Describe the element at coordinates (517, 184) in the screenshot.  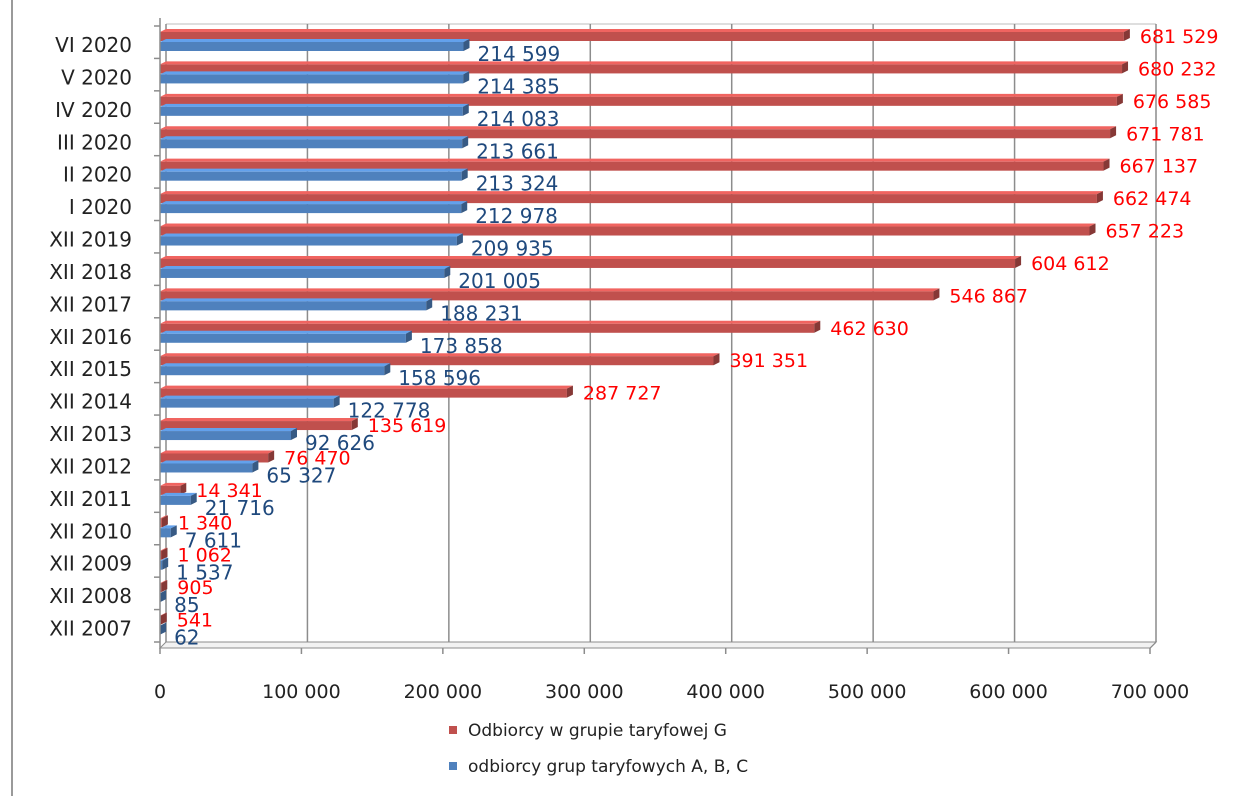
I see `data-label-abc-4: 213 324` at that location.